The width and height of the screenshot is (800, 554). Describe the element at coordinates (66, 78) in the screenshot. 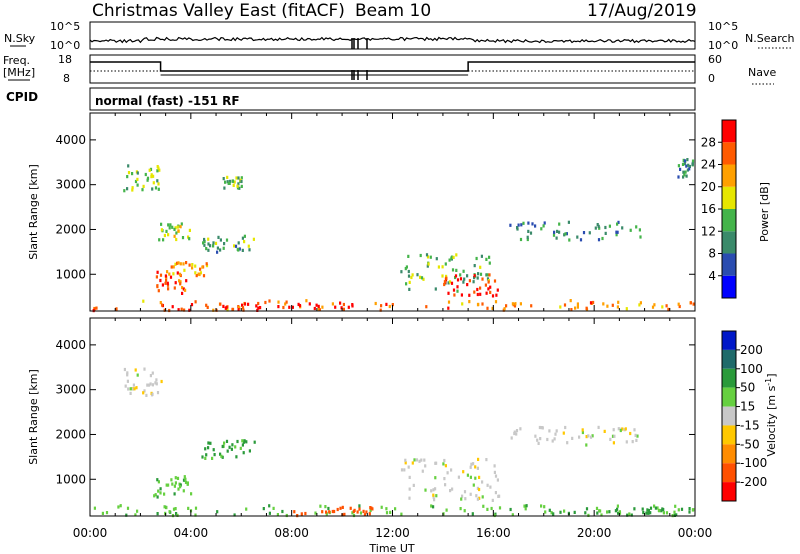

I see `freq-bottom-tick: 8` at that location.